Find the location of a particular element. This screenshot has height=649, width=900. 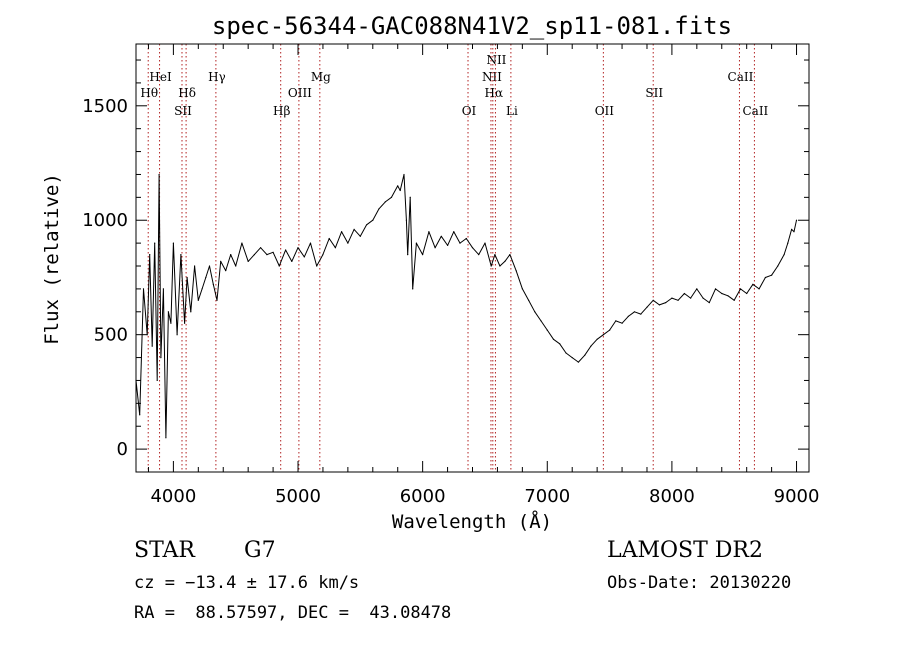

x-tick-label: 6000 is located at coordinates (423, 496).